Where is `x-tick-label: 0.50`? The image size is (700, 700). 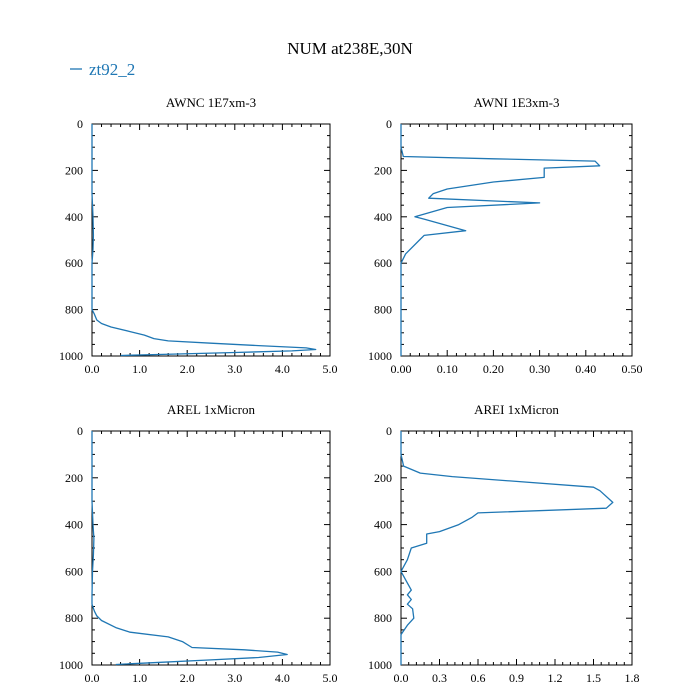
x-tick-label: 0.50 is located at coordinates (632, 369).